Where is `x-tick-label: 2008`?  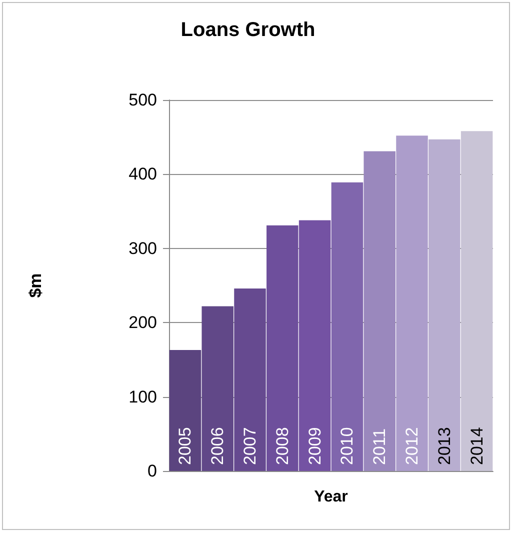
x-tick-label: 2008 is located at coordinates (282, 446).